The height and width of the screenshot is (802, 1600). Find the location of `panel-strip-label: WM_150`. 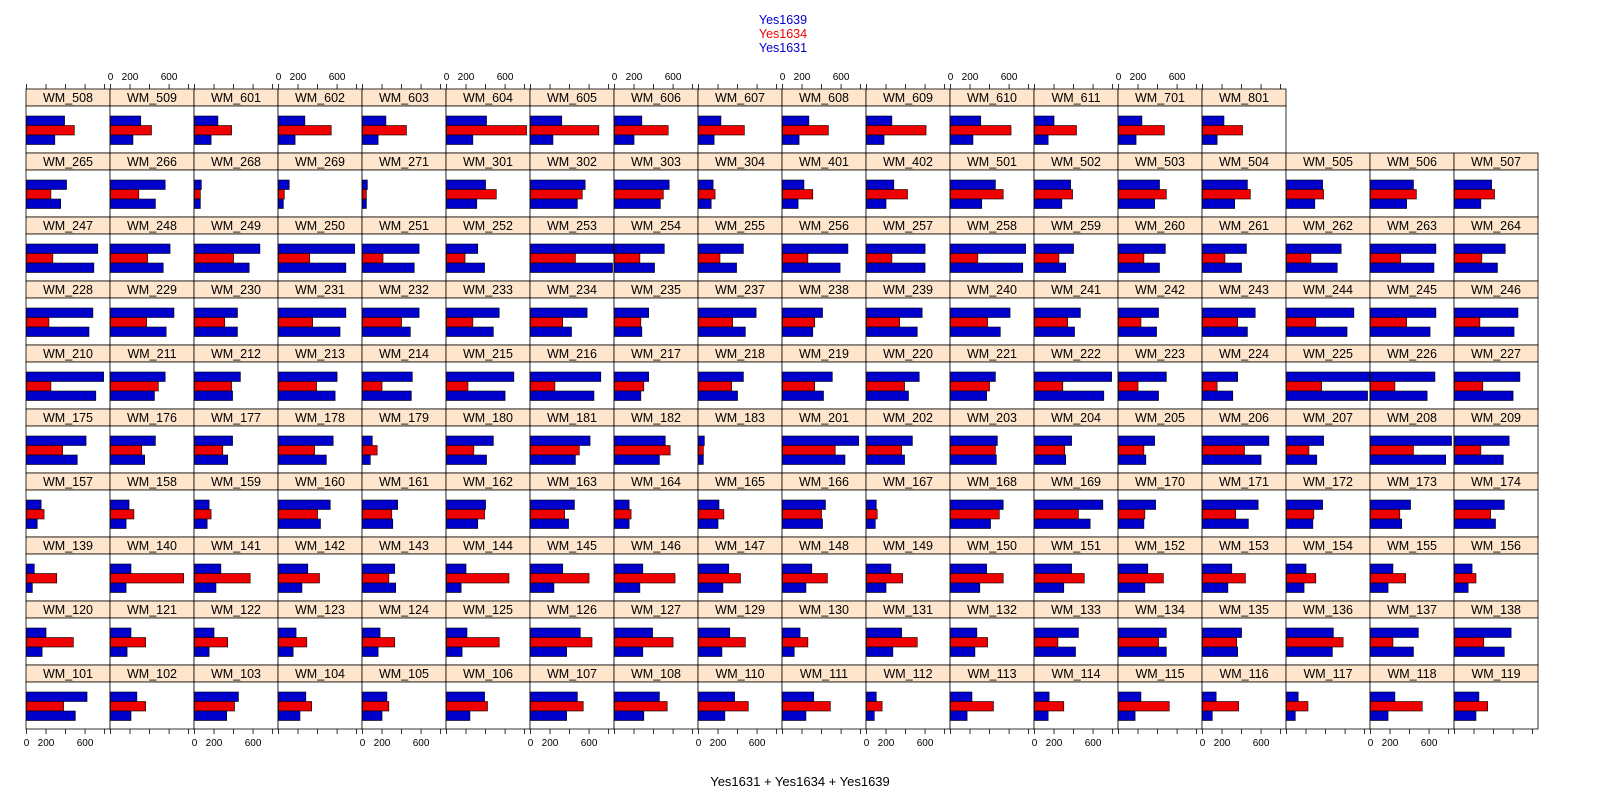

panel-strip-label: WM_150 is located at coordinates (992, 546).